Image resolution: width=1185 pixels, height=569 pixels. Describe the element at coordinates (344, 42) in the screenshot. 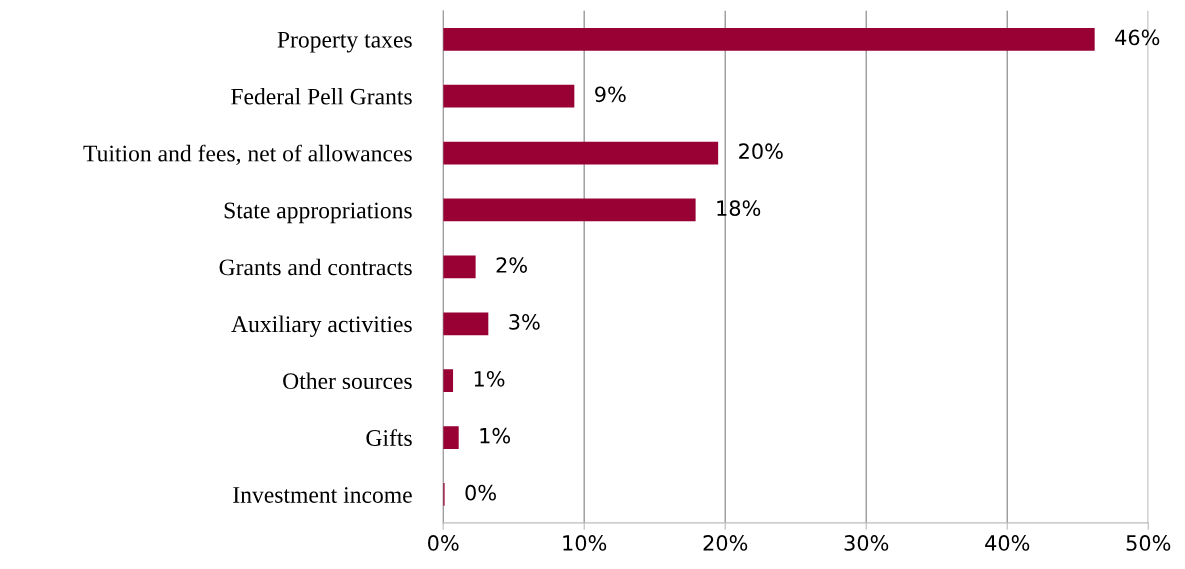

I see `y-tick-label: Property taxes` at that location.